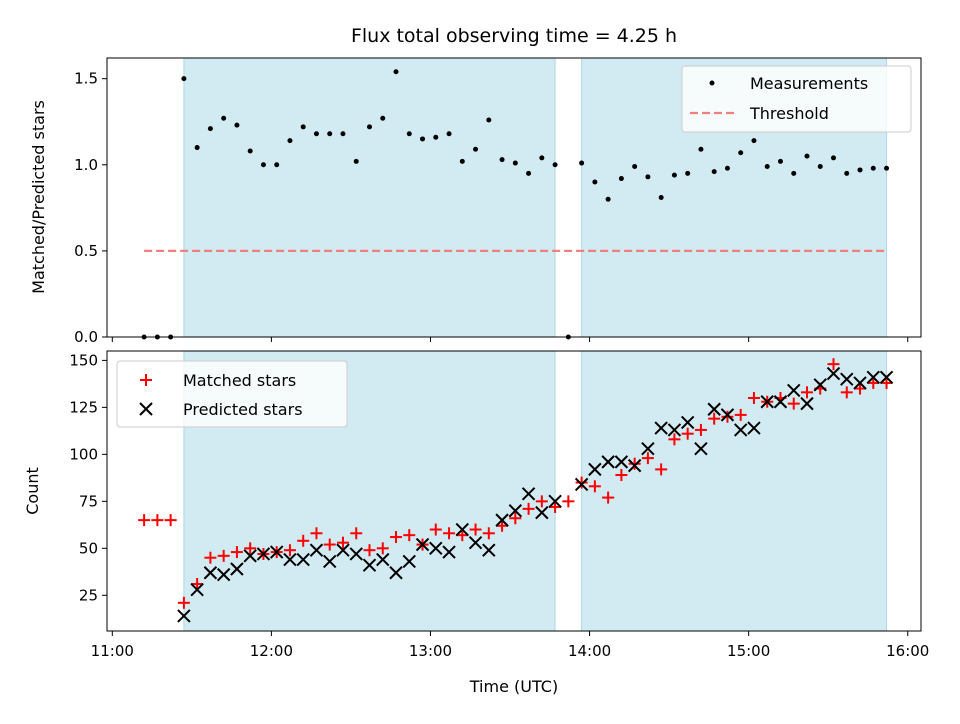 The height and width of the screenshot is (724, 960). I want to click on legend-matched-marker, so click(146, 380).